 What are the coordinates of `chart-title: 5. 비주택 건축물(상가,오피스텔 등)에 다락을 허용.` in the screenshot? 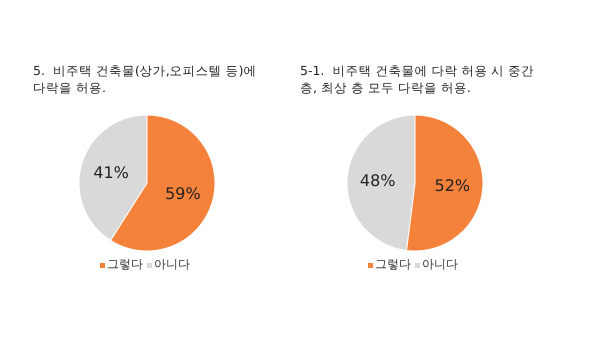 It's located at (145, 79).